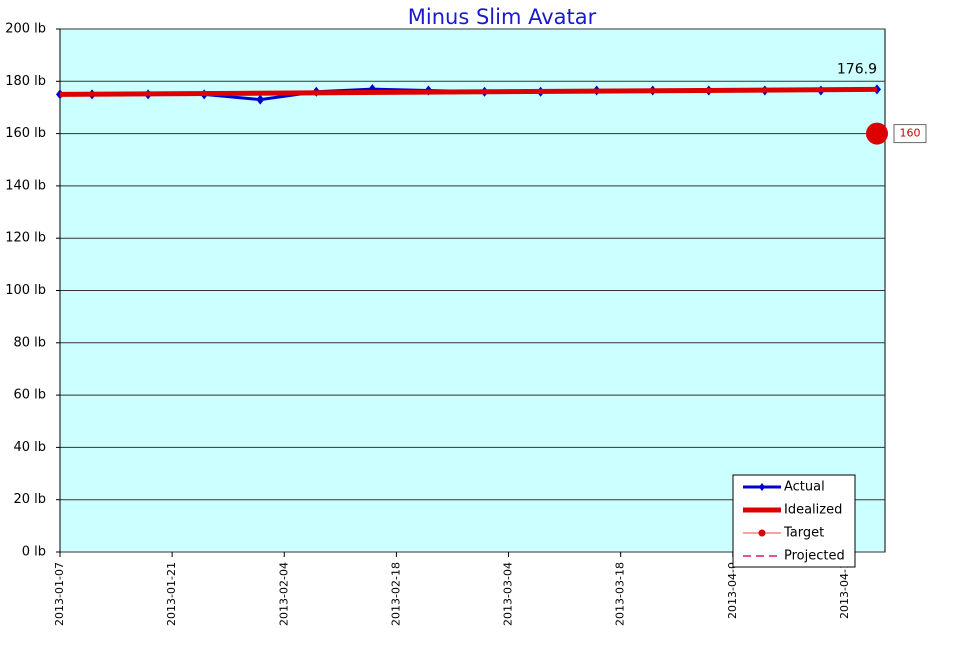 This screenshot has height=657, width=960. I want to click on target-label: 160, so click(909, 133).